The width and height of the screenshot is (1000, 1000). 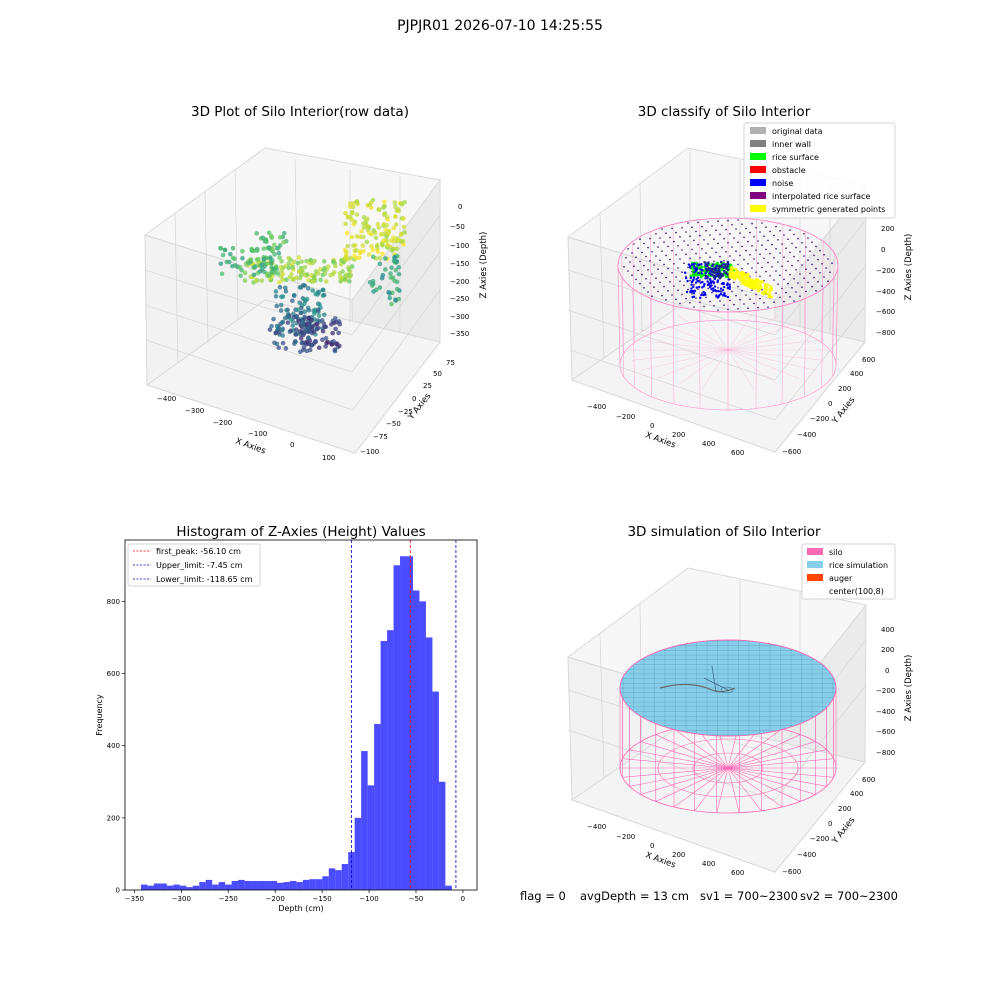 What do you see at coordinates (313, 276) in the screenshot?
I see `raw-point-cloud` at bounding box center [313, 276].